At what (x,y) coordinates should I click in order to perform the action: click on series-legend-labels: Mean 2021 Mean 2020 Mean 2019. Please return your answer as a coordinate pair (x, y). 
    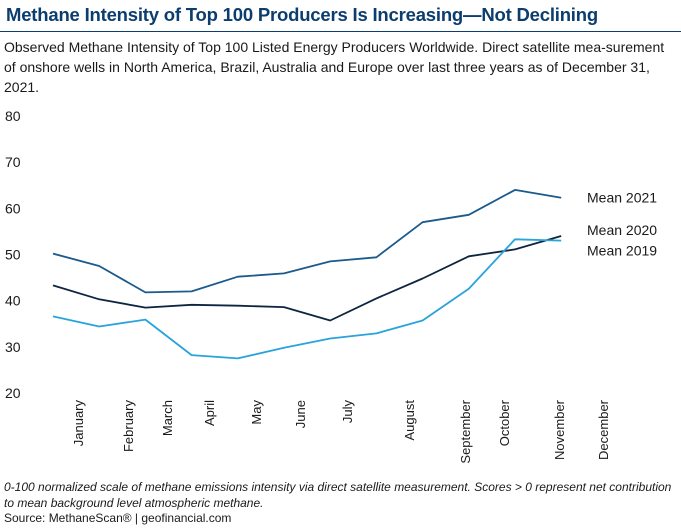
    Looking at the image, I should click on (622, 224).